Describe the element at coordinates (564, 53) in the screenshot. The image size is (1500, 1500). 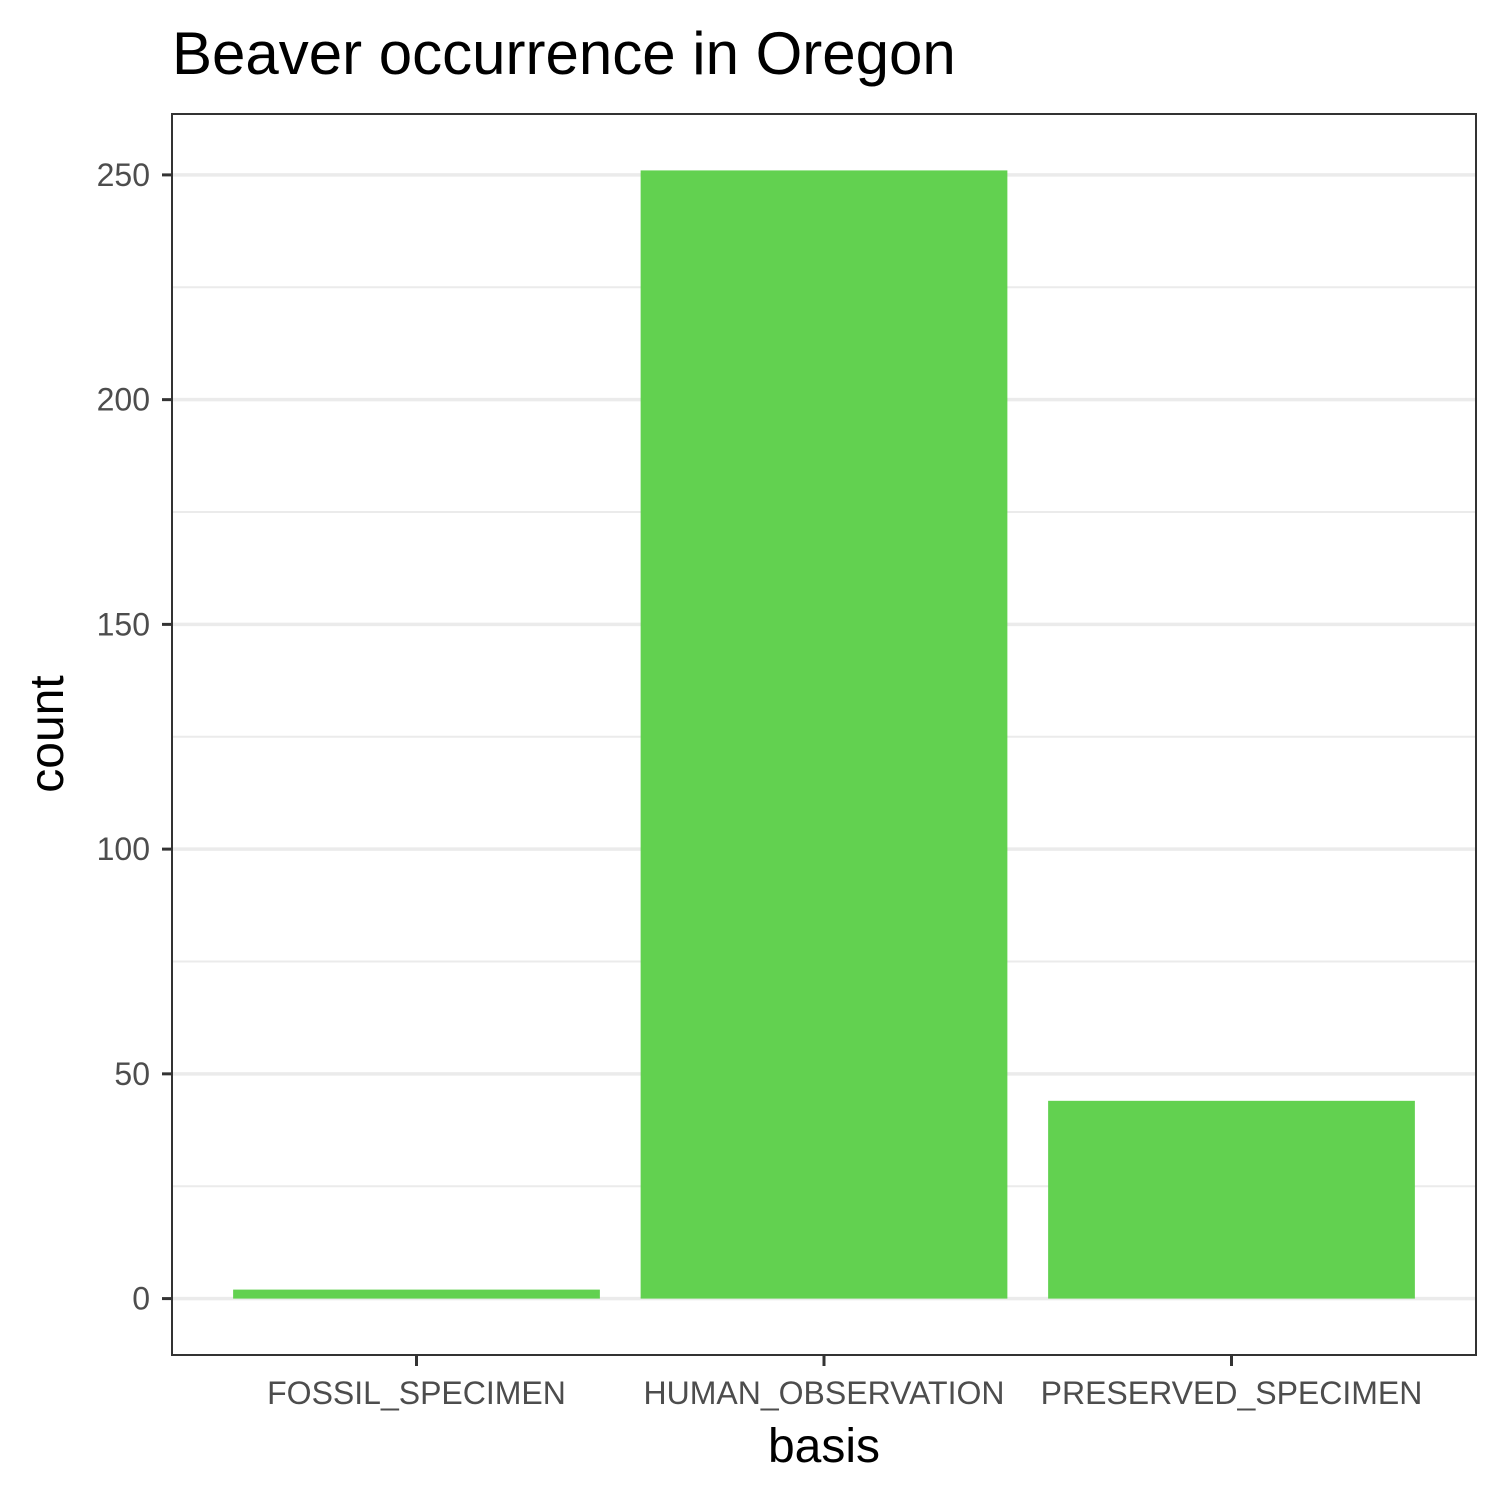
I see `chart-title: Beaver occurrence in Oregon` at that location.